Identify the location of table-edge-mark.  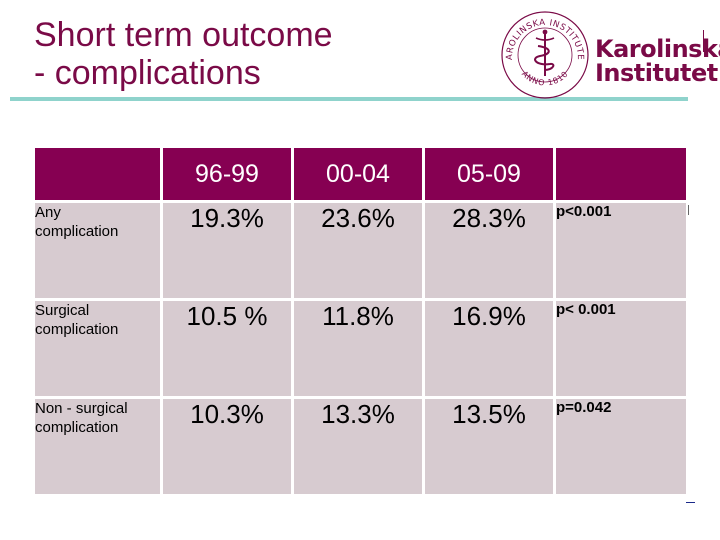
(688, 210).